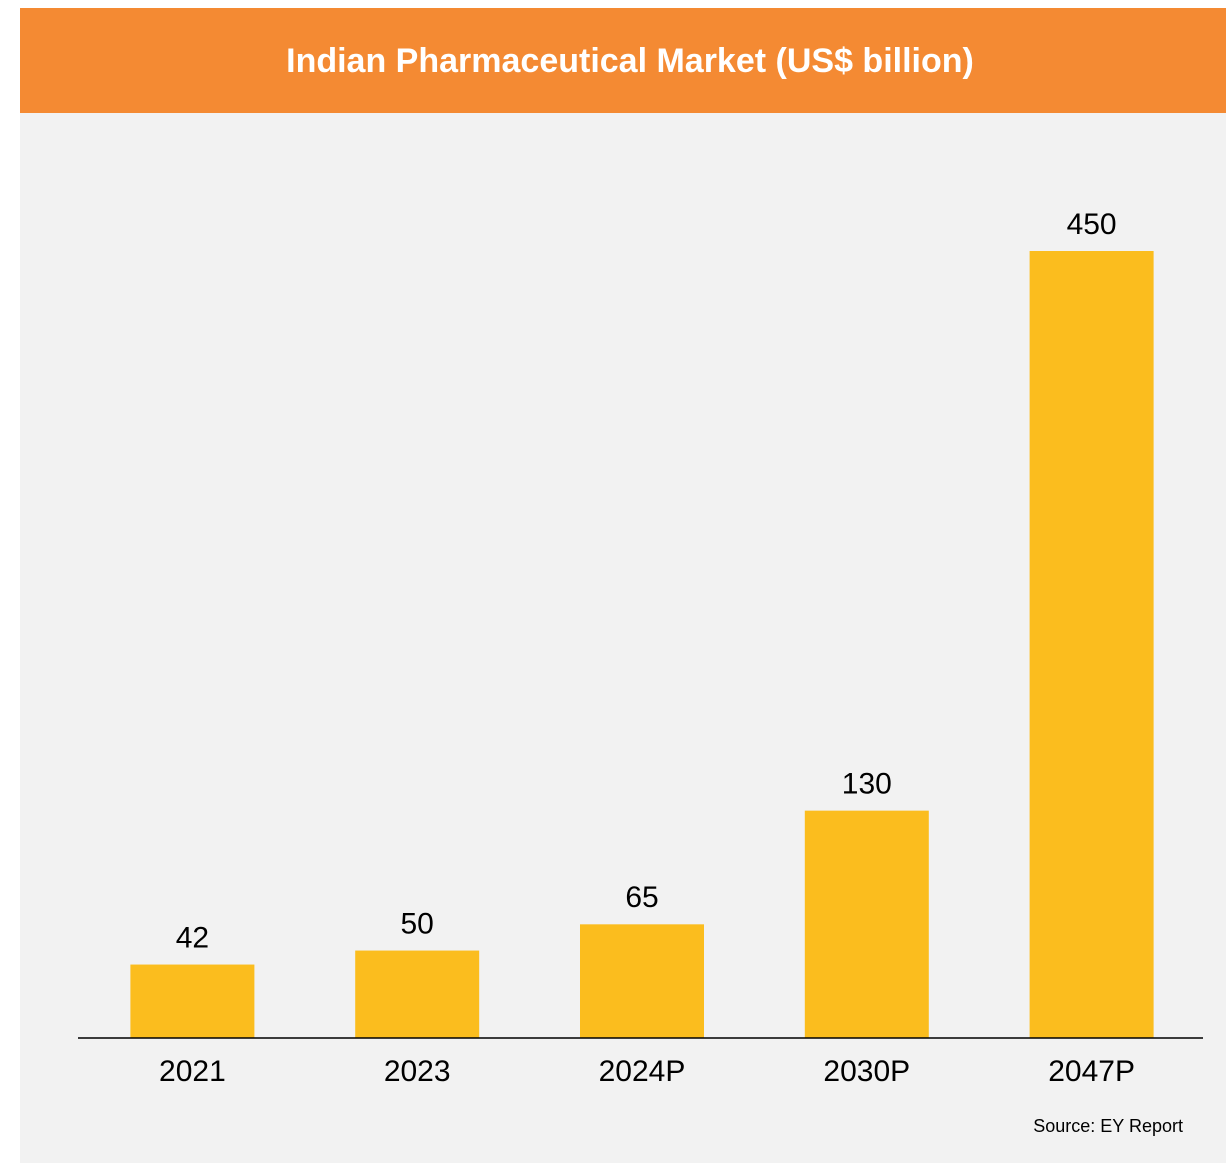 The height and width of the screenshot is (1163, 1226). I want to click on x-tick-label: 2021, so click(192, 1071).